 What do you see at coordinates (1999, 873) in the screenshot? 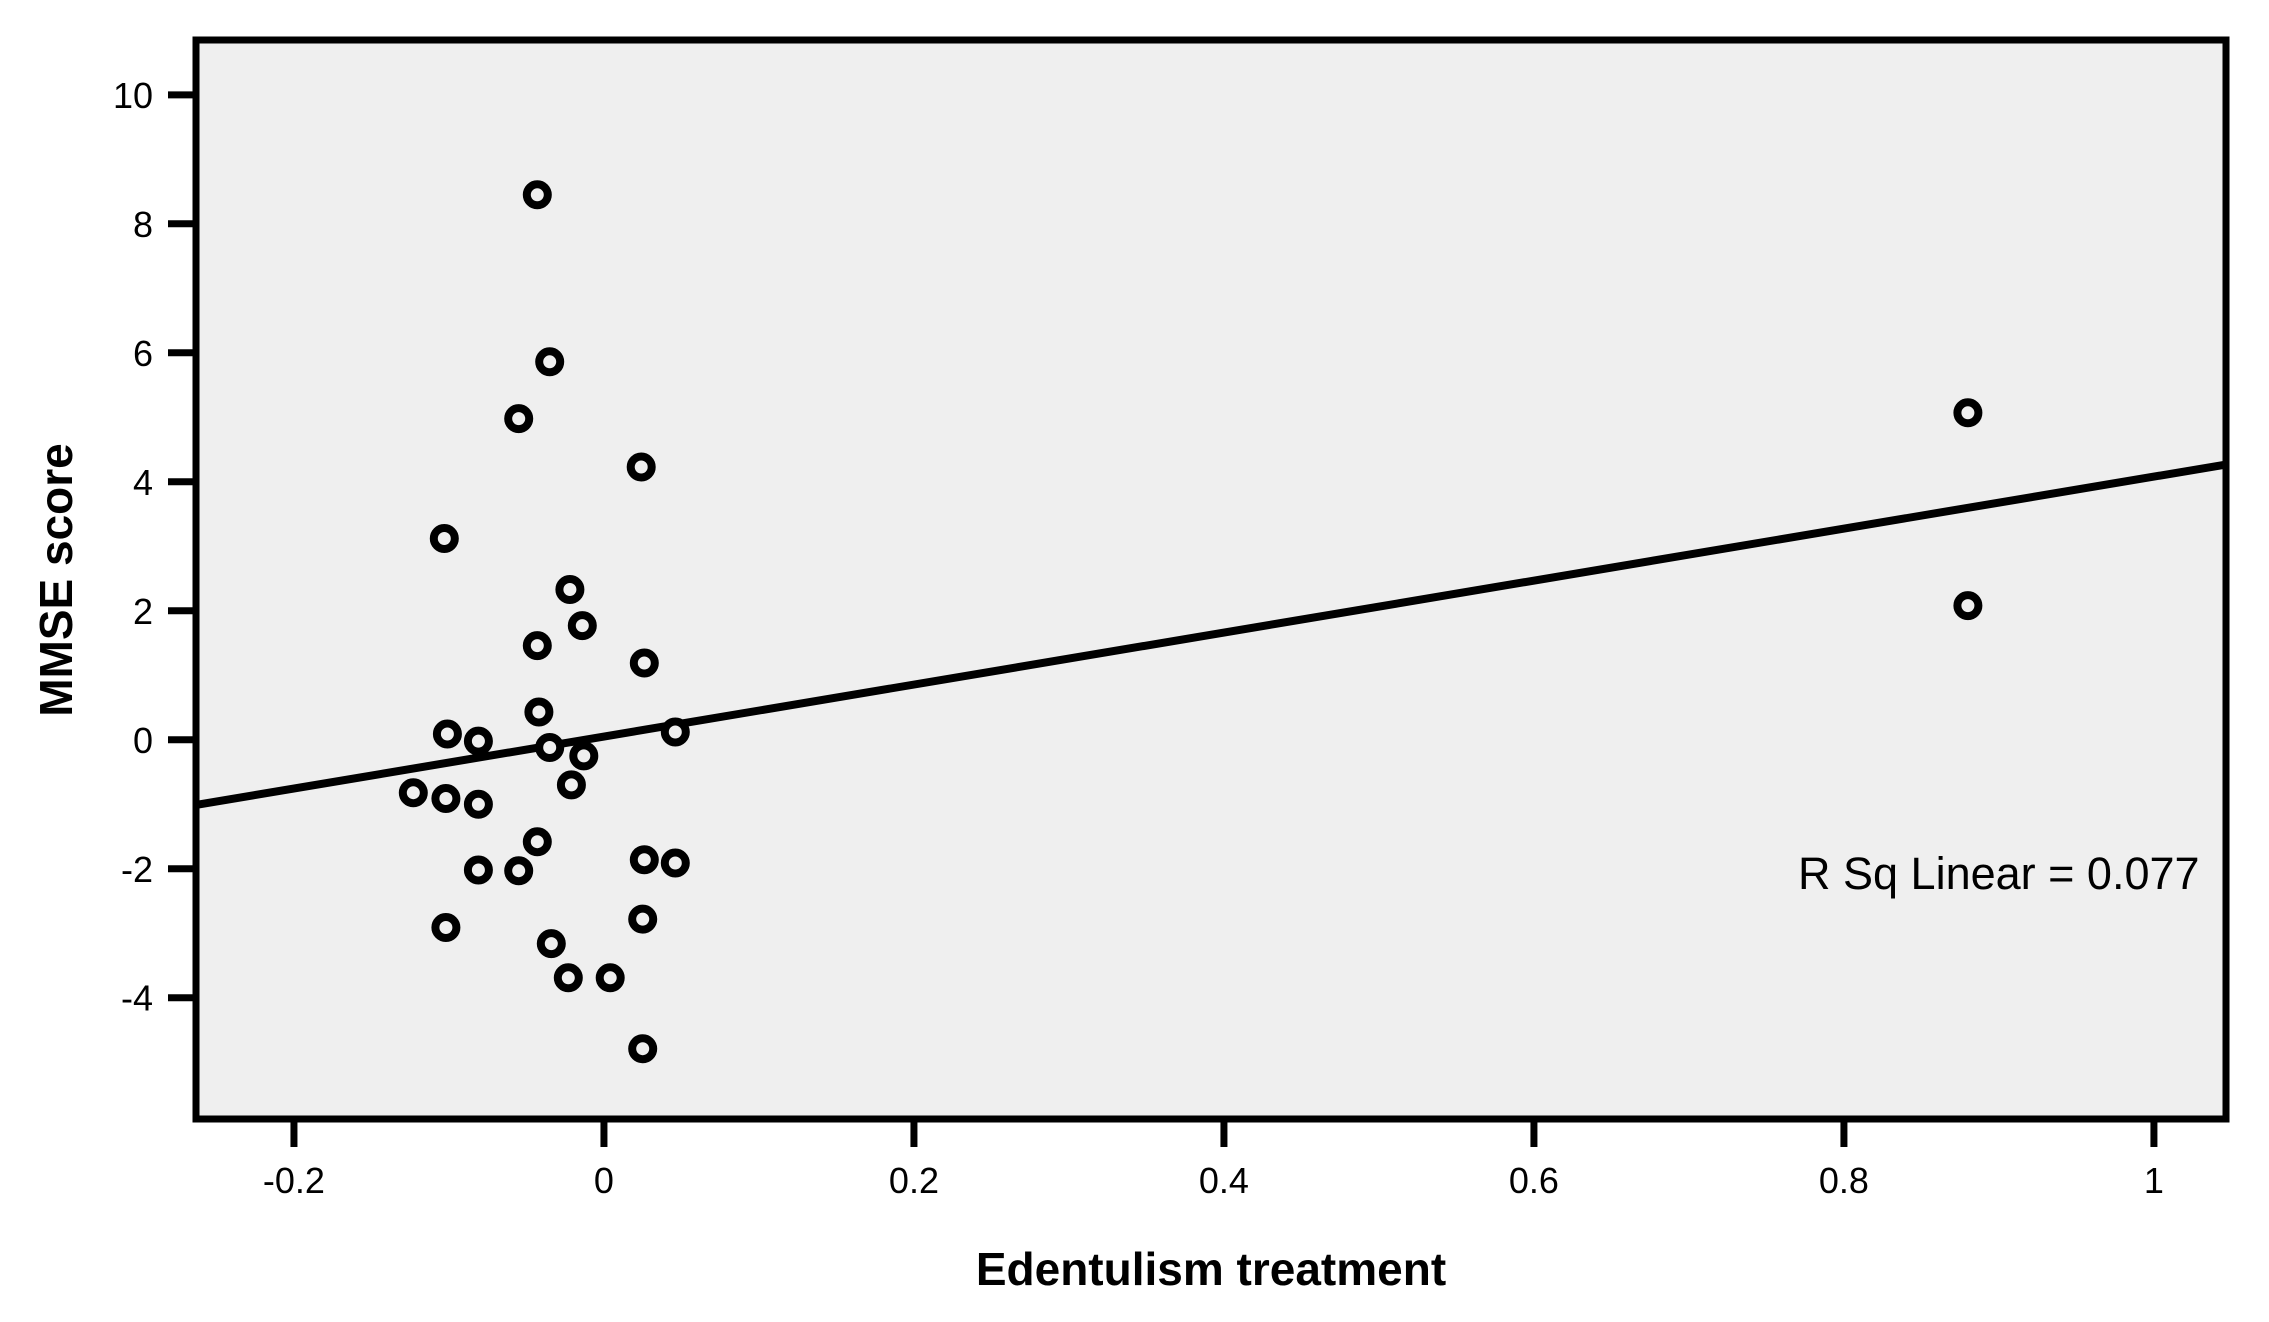
I see `r-squared-annotation: R Sq Linear = 0.077` at bounding box center [1999, 873].